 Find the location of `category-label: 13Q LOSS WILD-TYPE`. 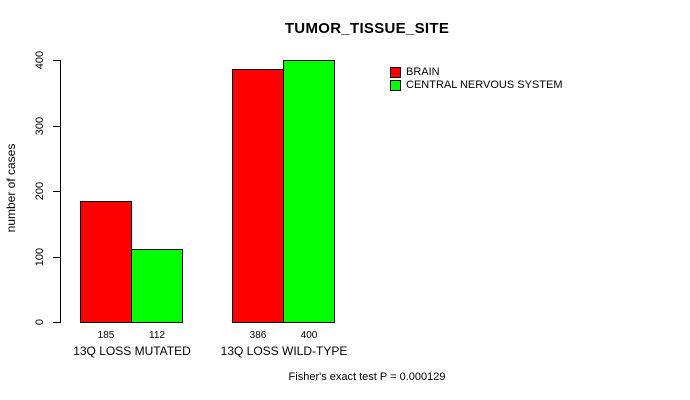

category-label: 13Q LOSS WILD-TYPE is located at coordinates (284, 351).